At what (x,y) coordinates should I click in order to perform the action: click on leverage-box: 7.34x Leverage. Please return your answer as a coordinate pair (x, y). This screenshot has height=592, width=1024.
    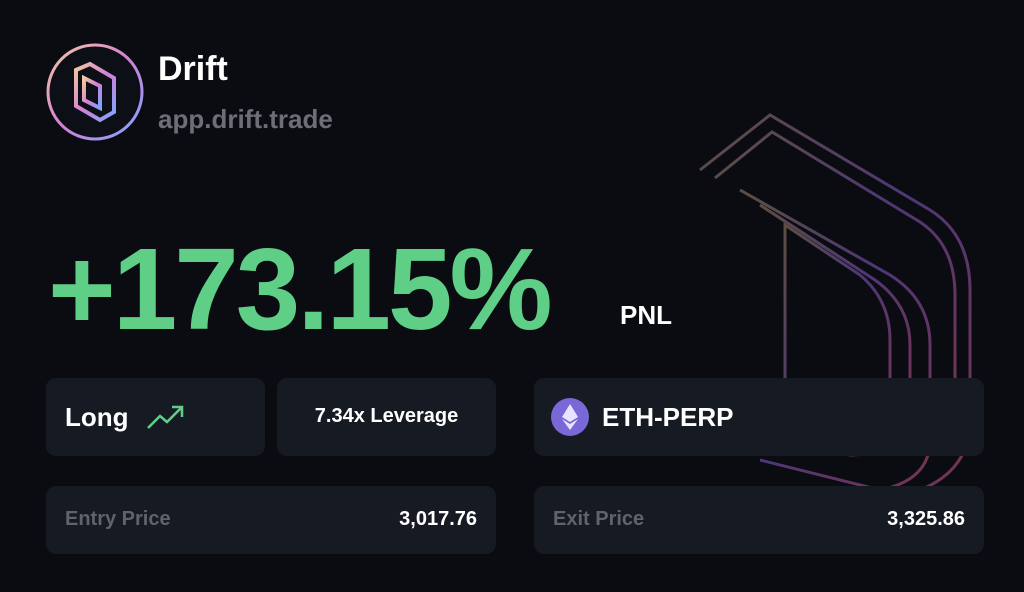
    Looking at the image, I should click on (386, 417).